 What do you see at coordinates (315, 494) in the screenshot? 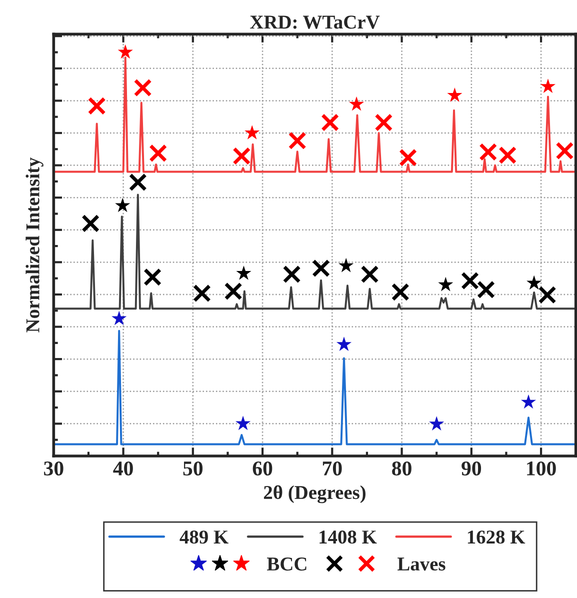
I see `x-axis-title: 2θ (Degrees)` at bounding box center [315, 494].